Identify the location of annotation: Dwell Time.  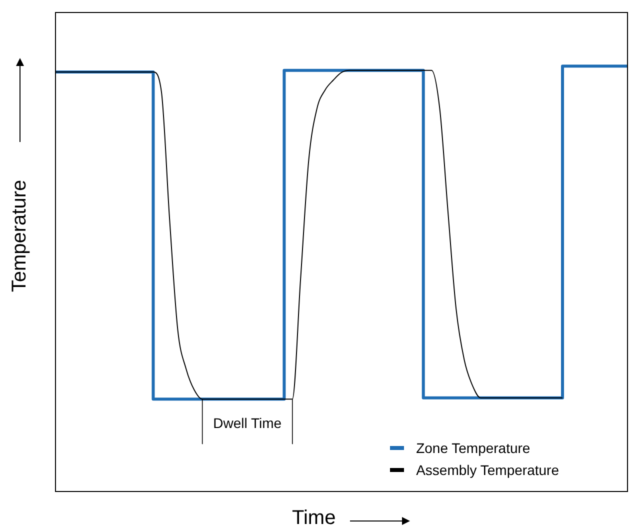
(247, 423).